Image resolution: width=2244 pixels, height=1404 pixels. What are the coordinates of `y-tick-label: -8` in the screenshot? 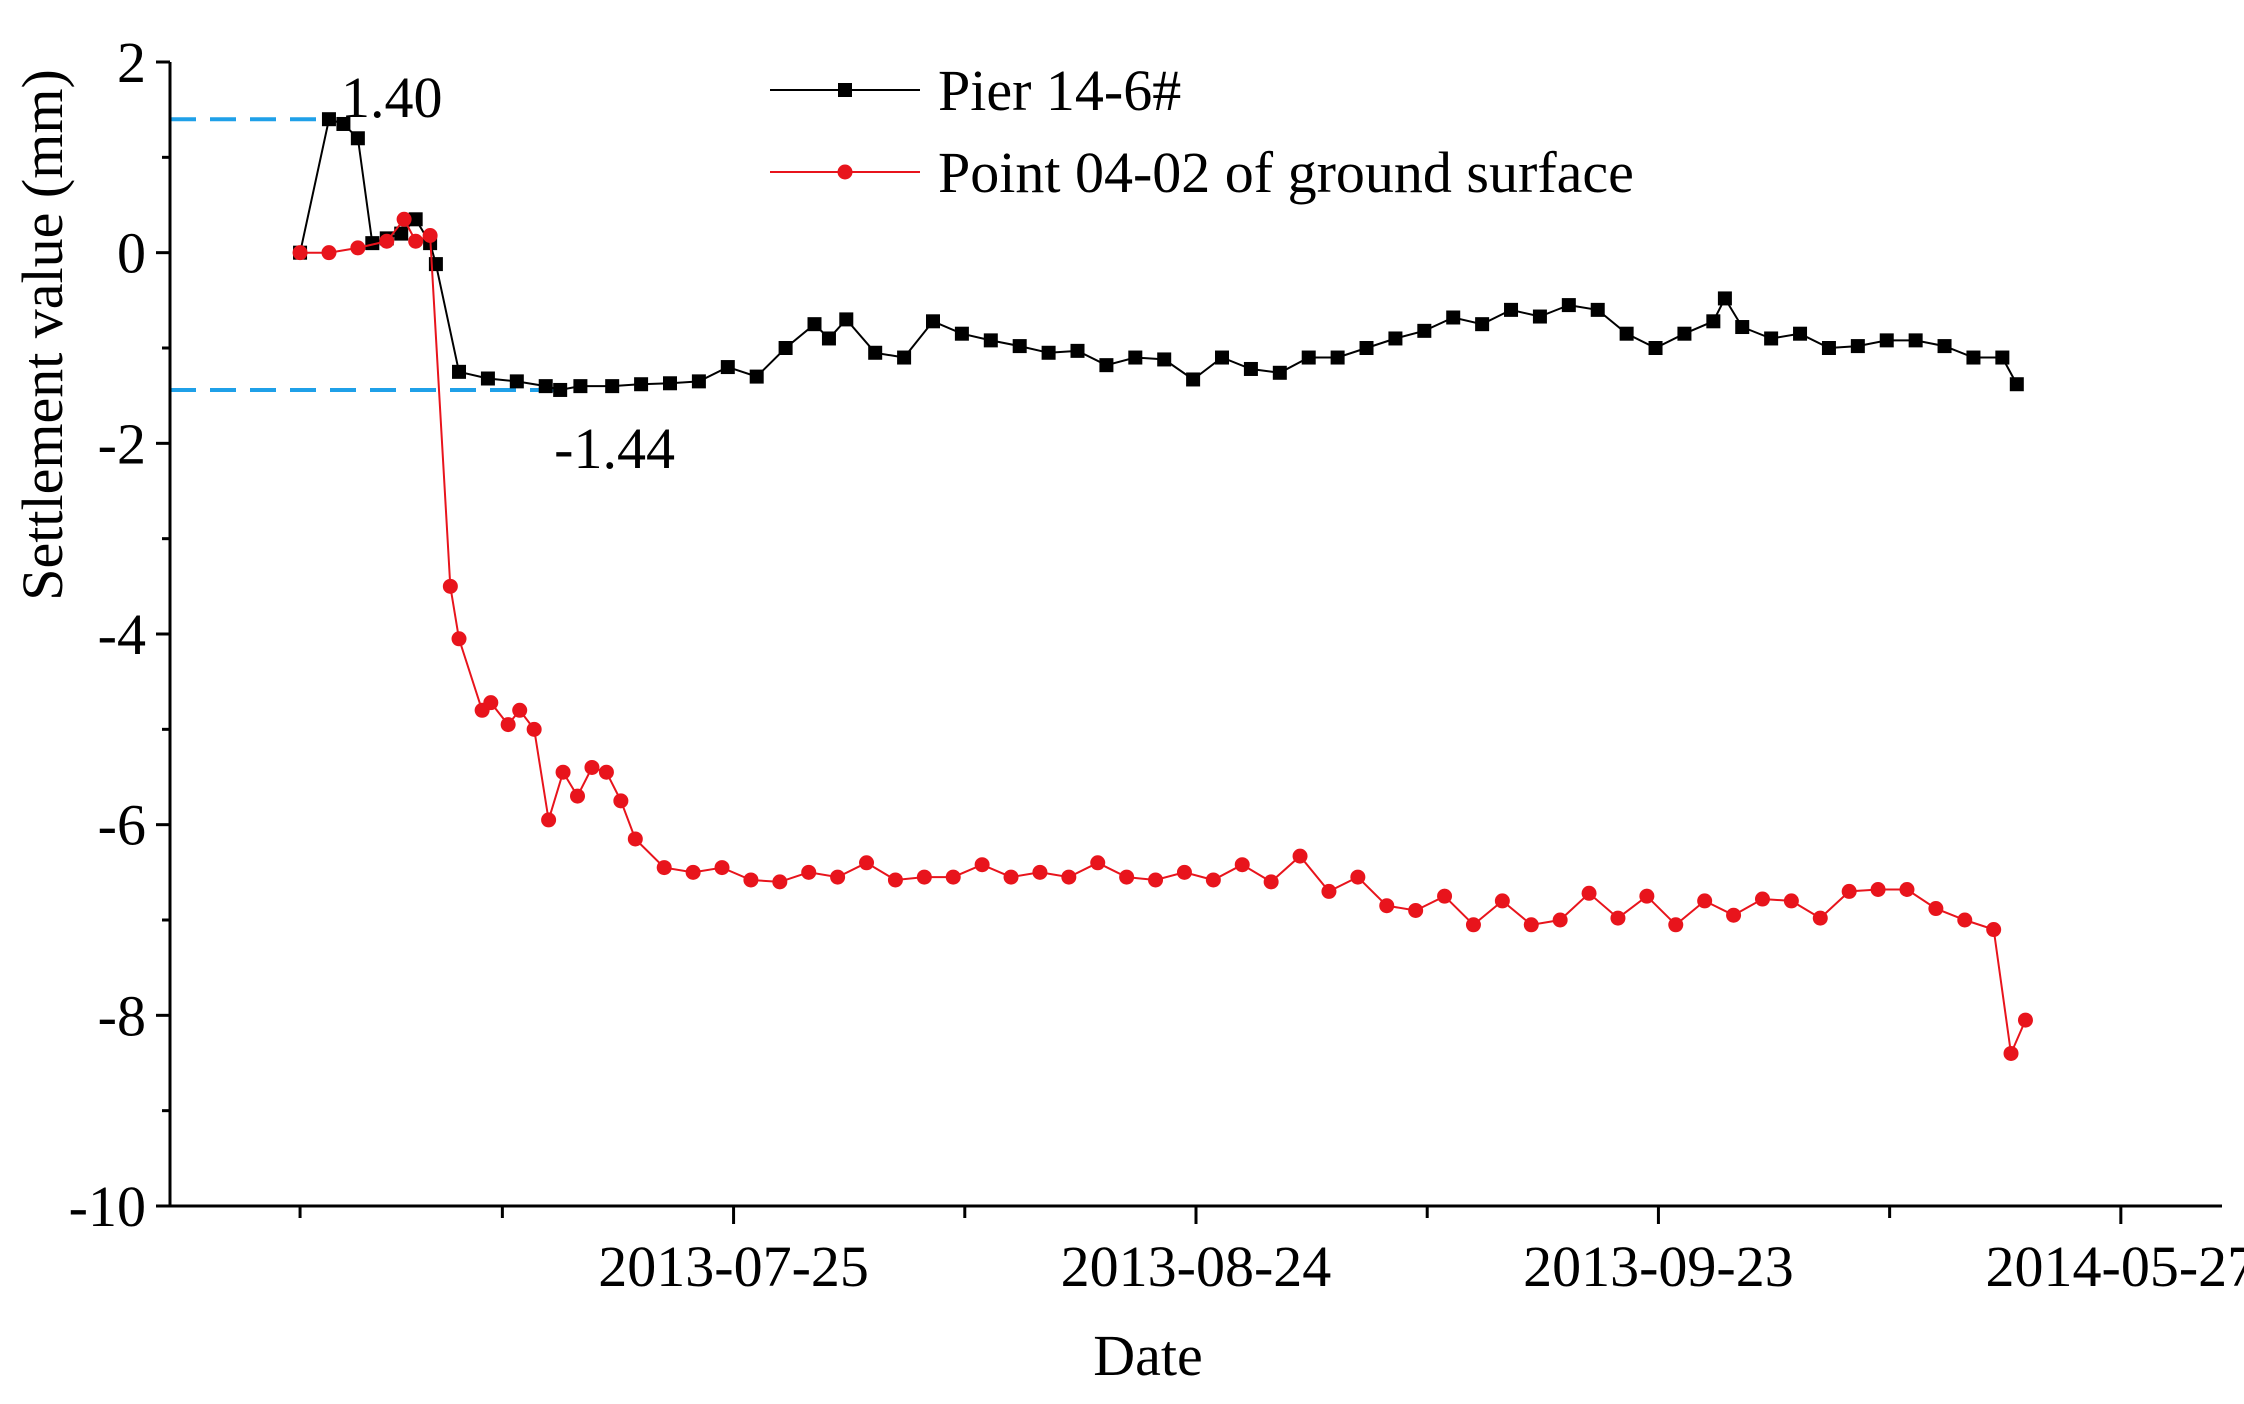 It's located at (122, 1015).